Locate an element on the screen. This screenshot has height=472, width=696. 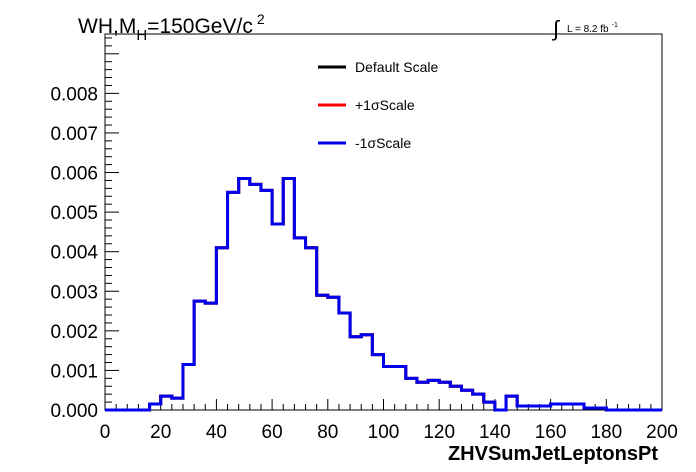
legend-label-1: Default Scale is located at coordinates (396, 67).